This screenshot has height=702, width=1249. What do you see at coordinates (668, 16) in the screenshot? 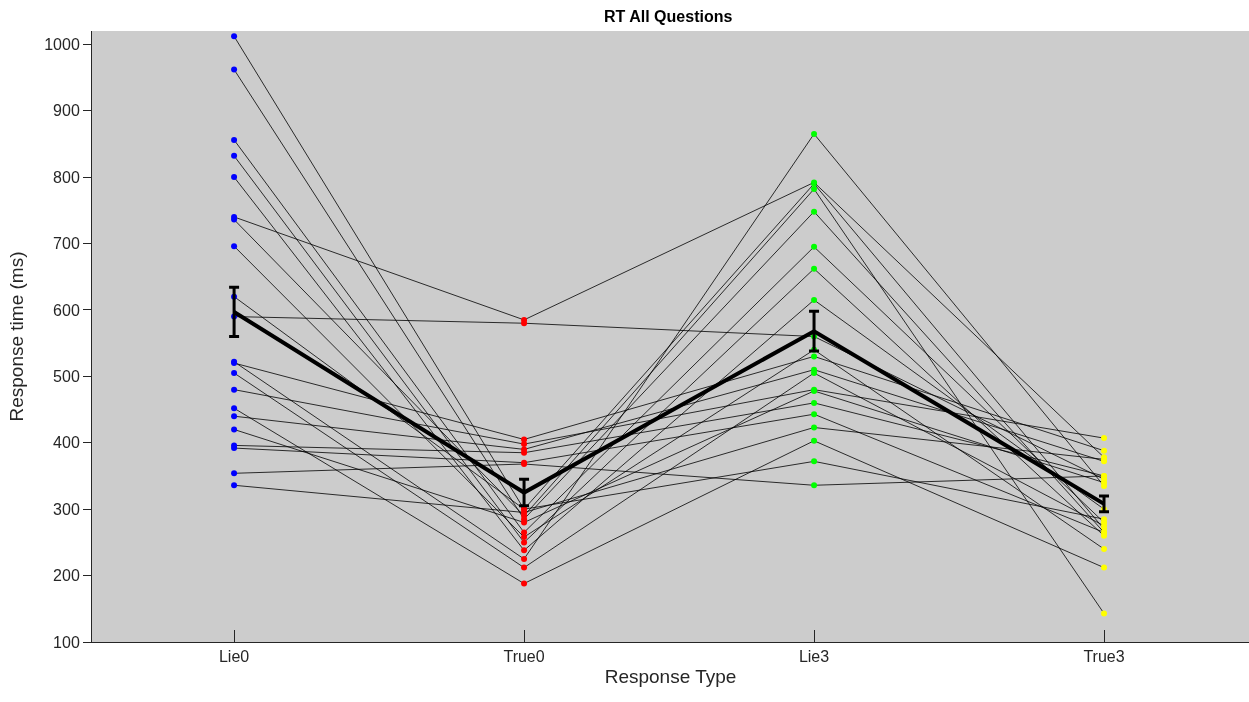
I see `chart-title: RT All Questions` at bounding box center [668, 16].